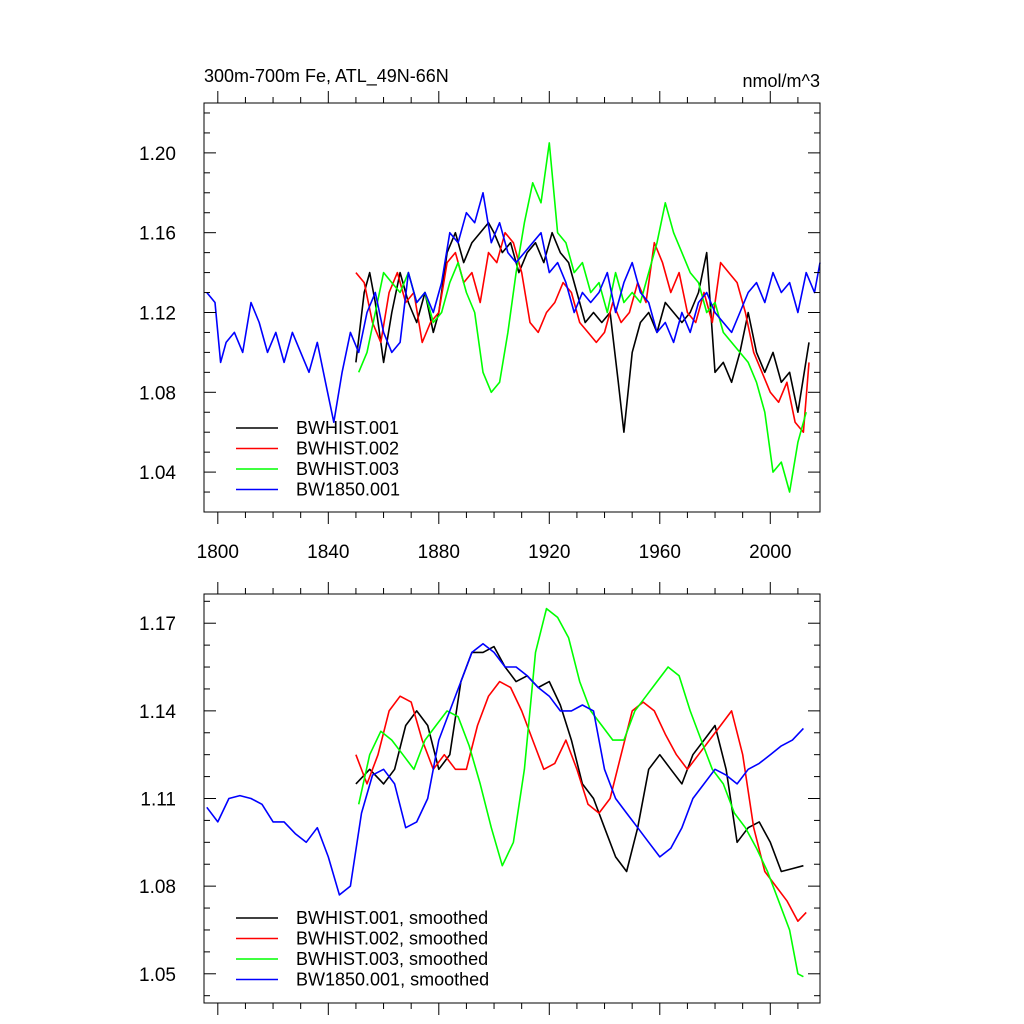  Describe the element at coordinates (347, 449) in the screenshot. I see `legend-label: BWHIST.002` at that location.